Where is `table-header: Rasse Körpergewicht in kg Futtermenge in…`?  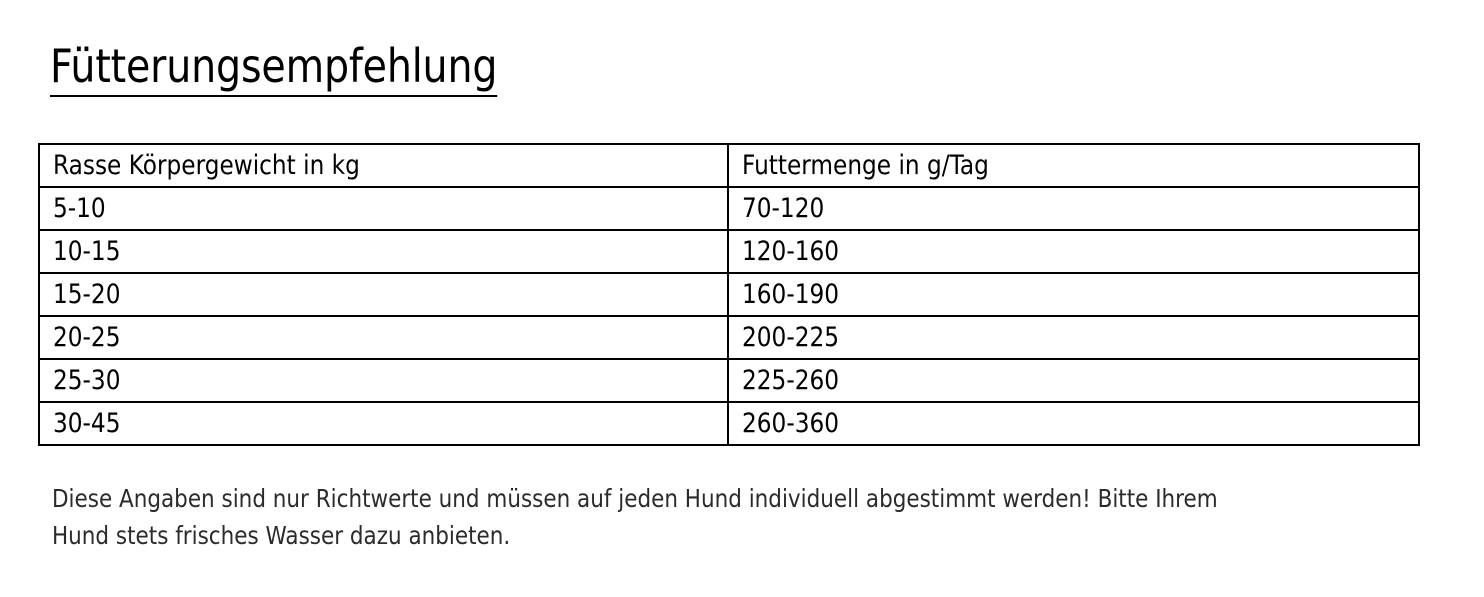 table-header: Rasse Körpergewicht in kg Futtermenge in… is located at coordinates (729, 165).